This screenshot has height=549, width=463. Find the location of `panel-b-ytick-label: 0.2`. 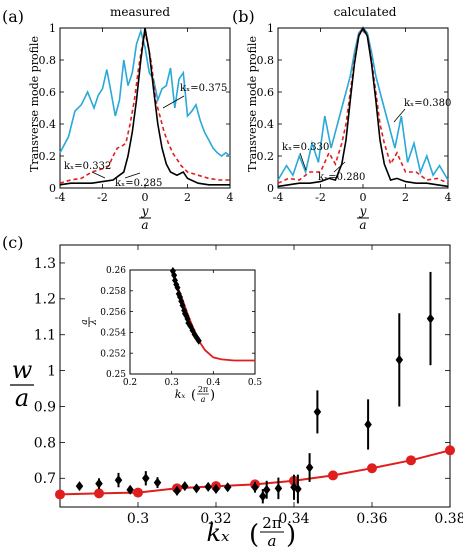

panel-b-ytick-label: 0.2 is located at coordinates (266, 156).